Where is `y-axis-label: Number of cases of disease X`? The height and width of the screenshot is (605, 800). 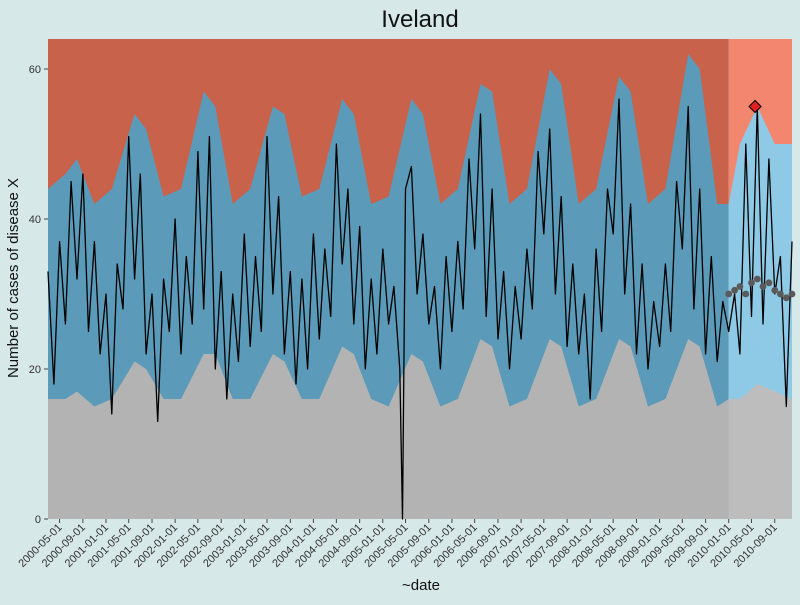
y-axis-label: Number of cases of disease X is located at coordinates (13, 278).